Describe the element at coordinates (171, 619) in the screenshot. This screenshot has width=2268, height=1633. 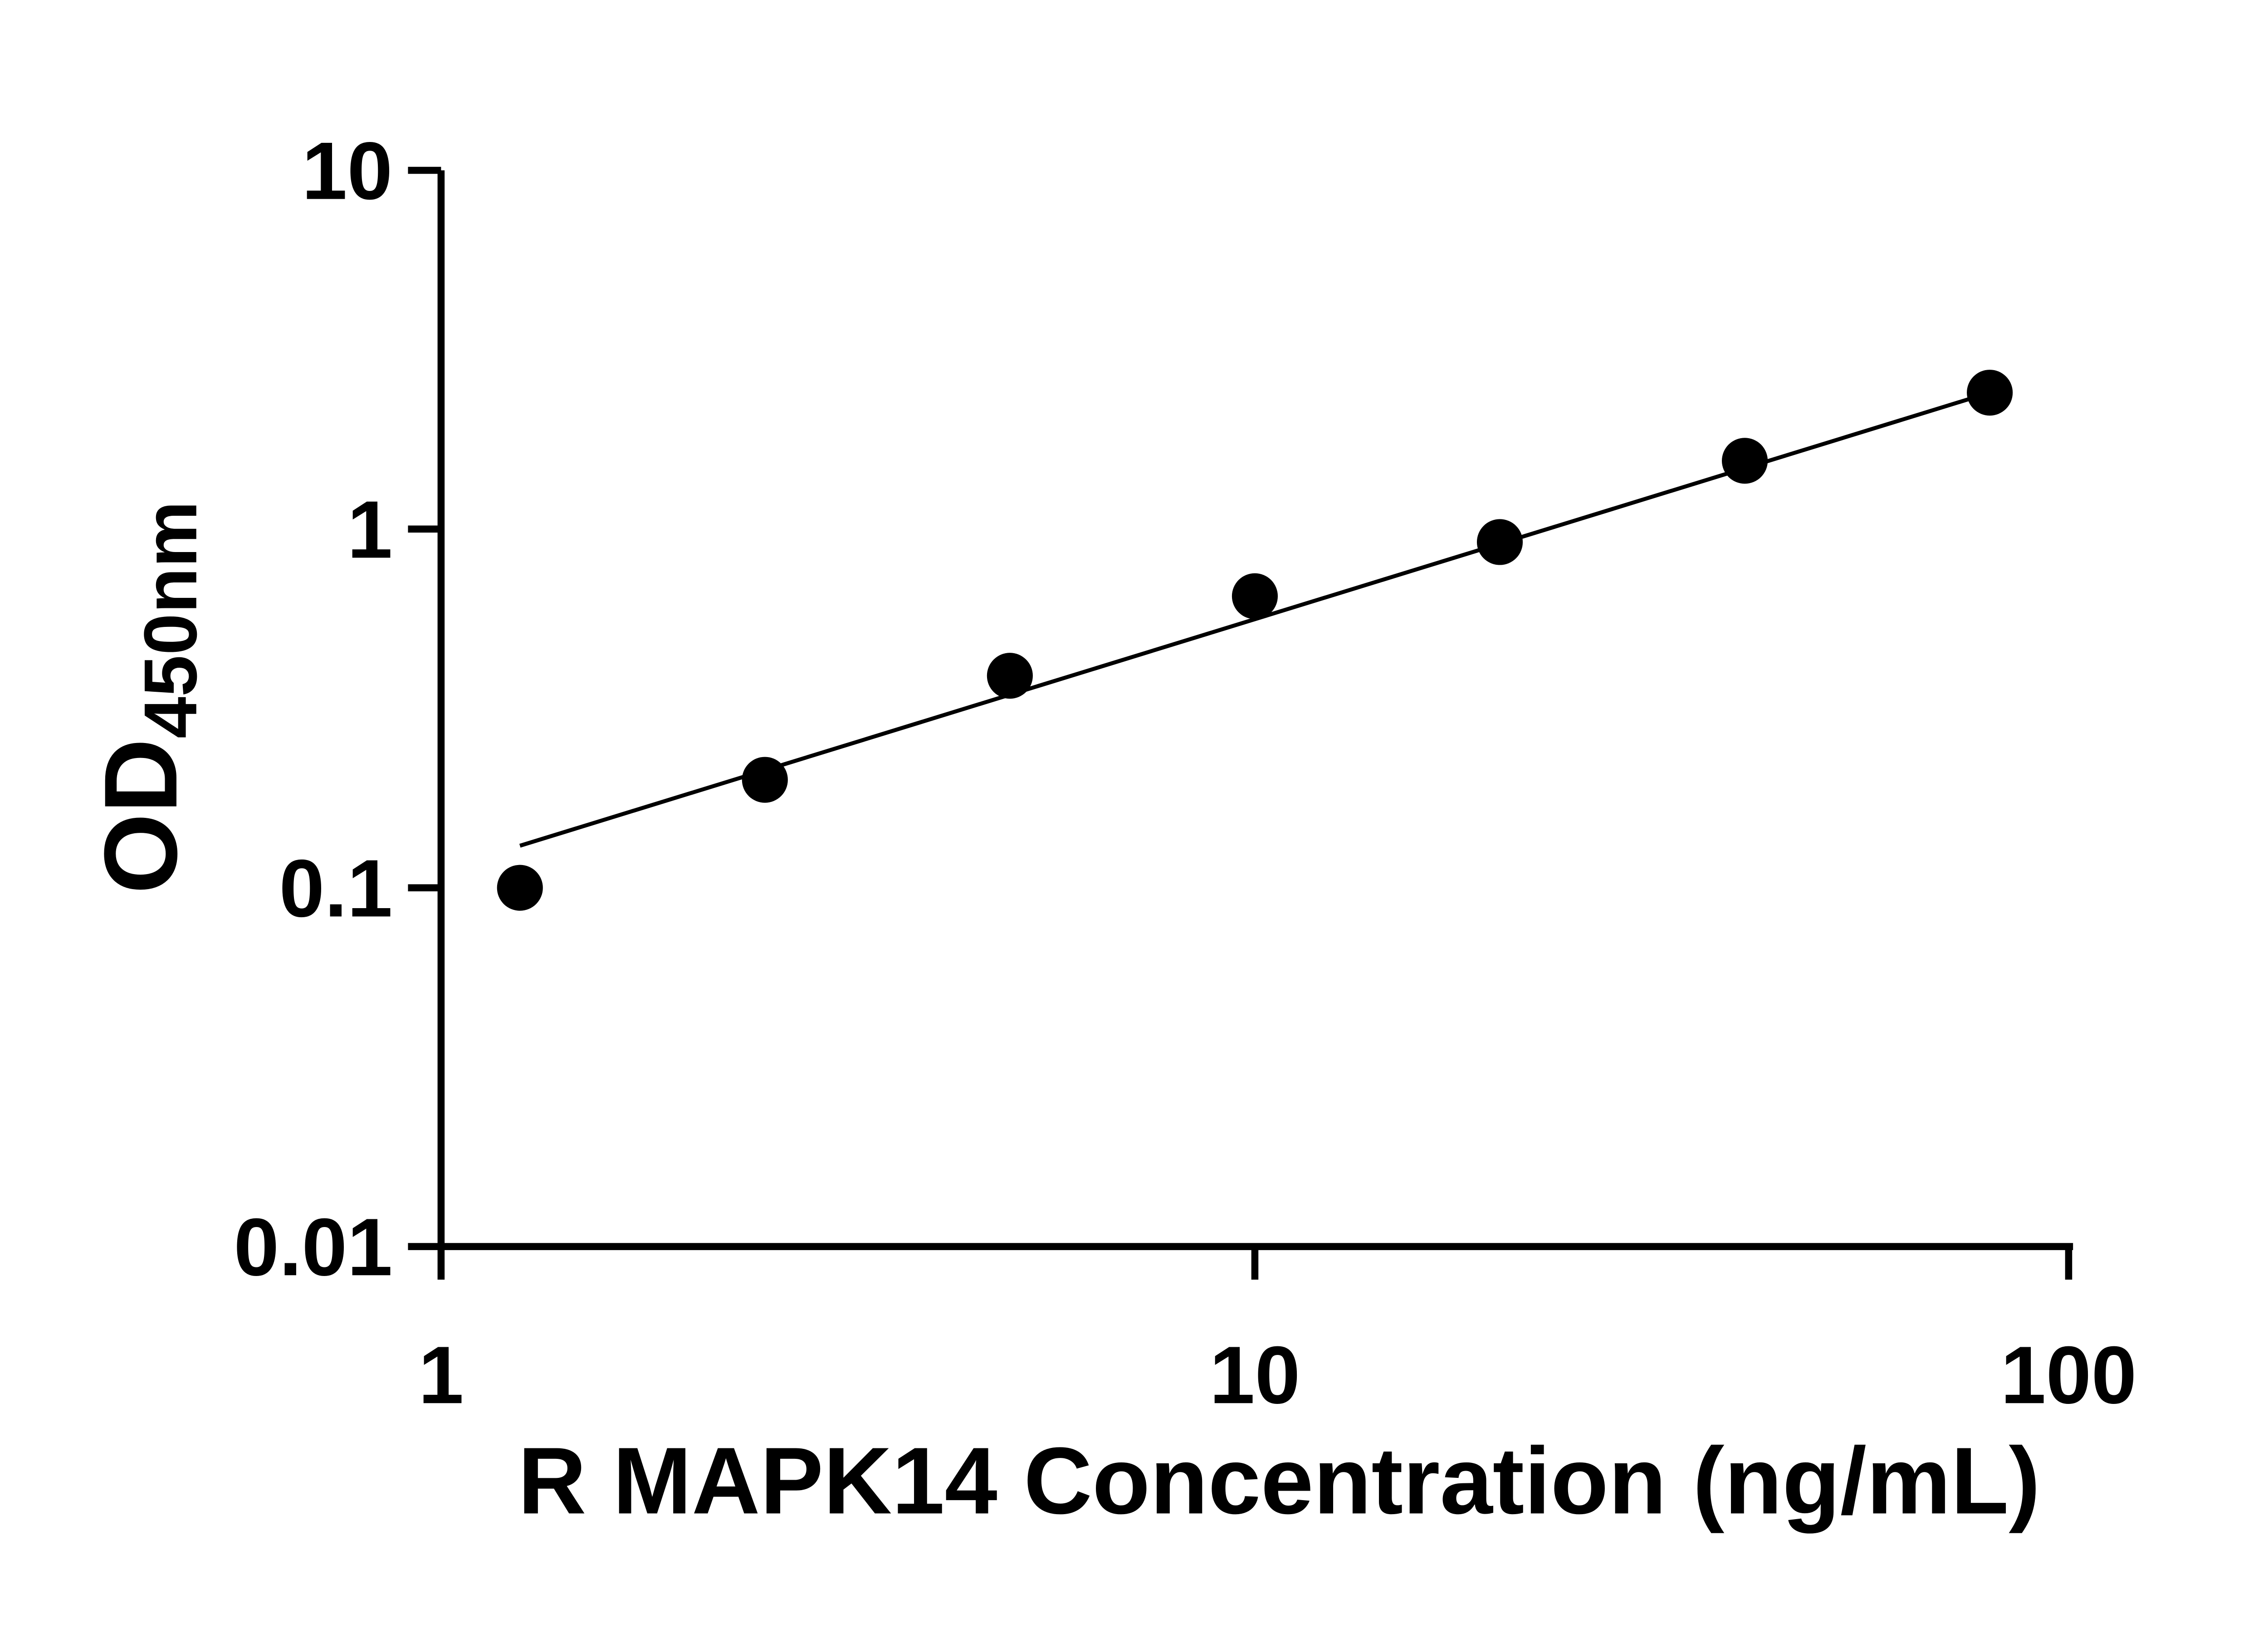
I see `y-axis-title-sub: 450nm` at that location.